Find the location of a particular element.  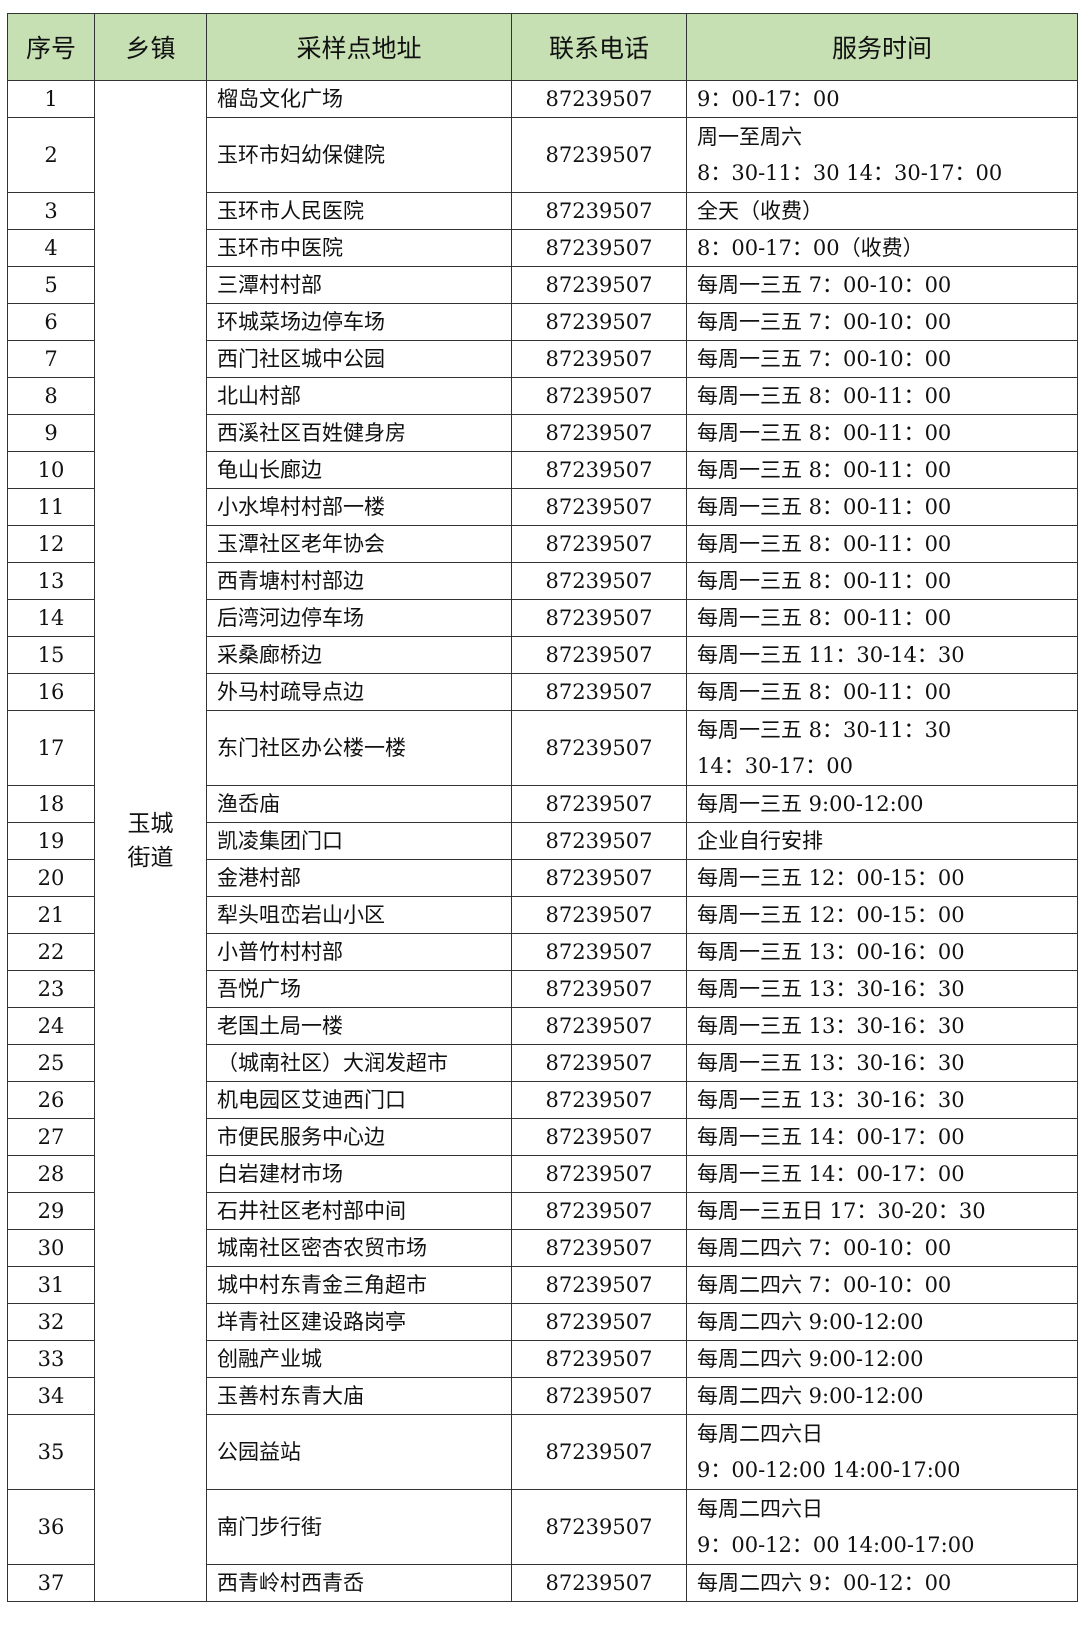

row-index: 34 is located at coordinates (51, 1396).